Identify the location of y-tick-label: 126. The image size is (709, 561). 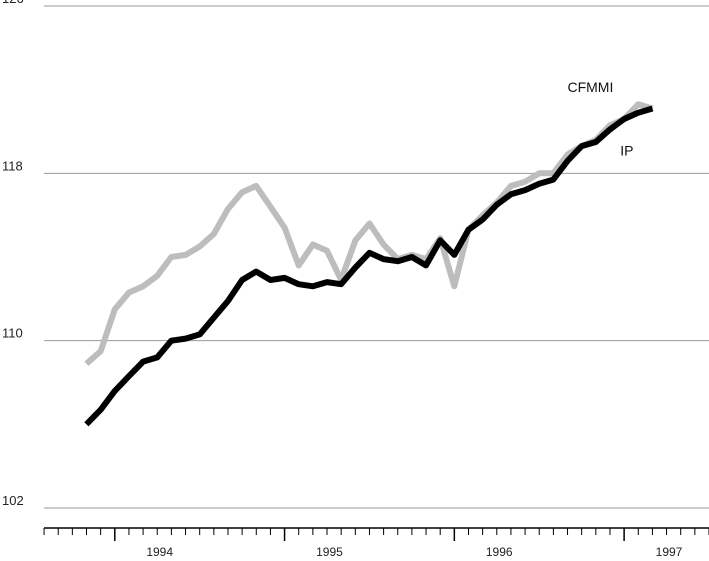
(13, 3).